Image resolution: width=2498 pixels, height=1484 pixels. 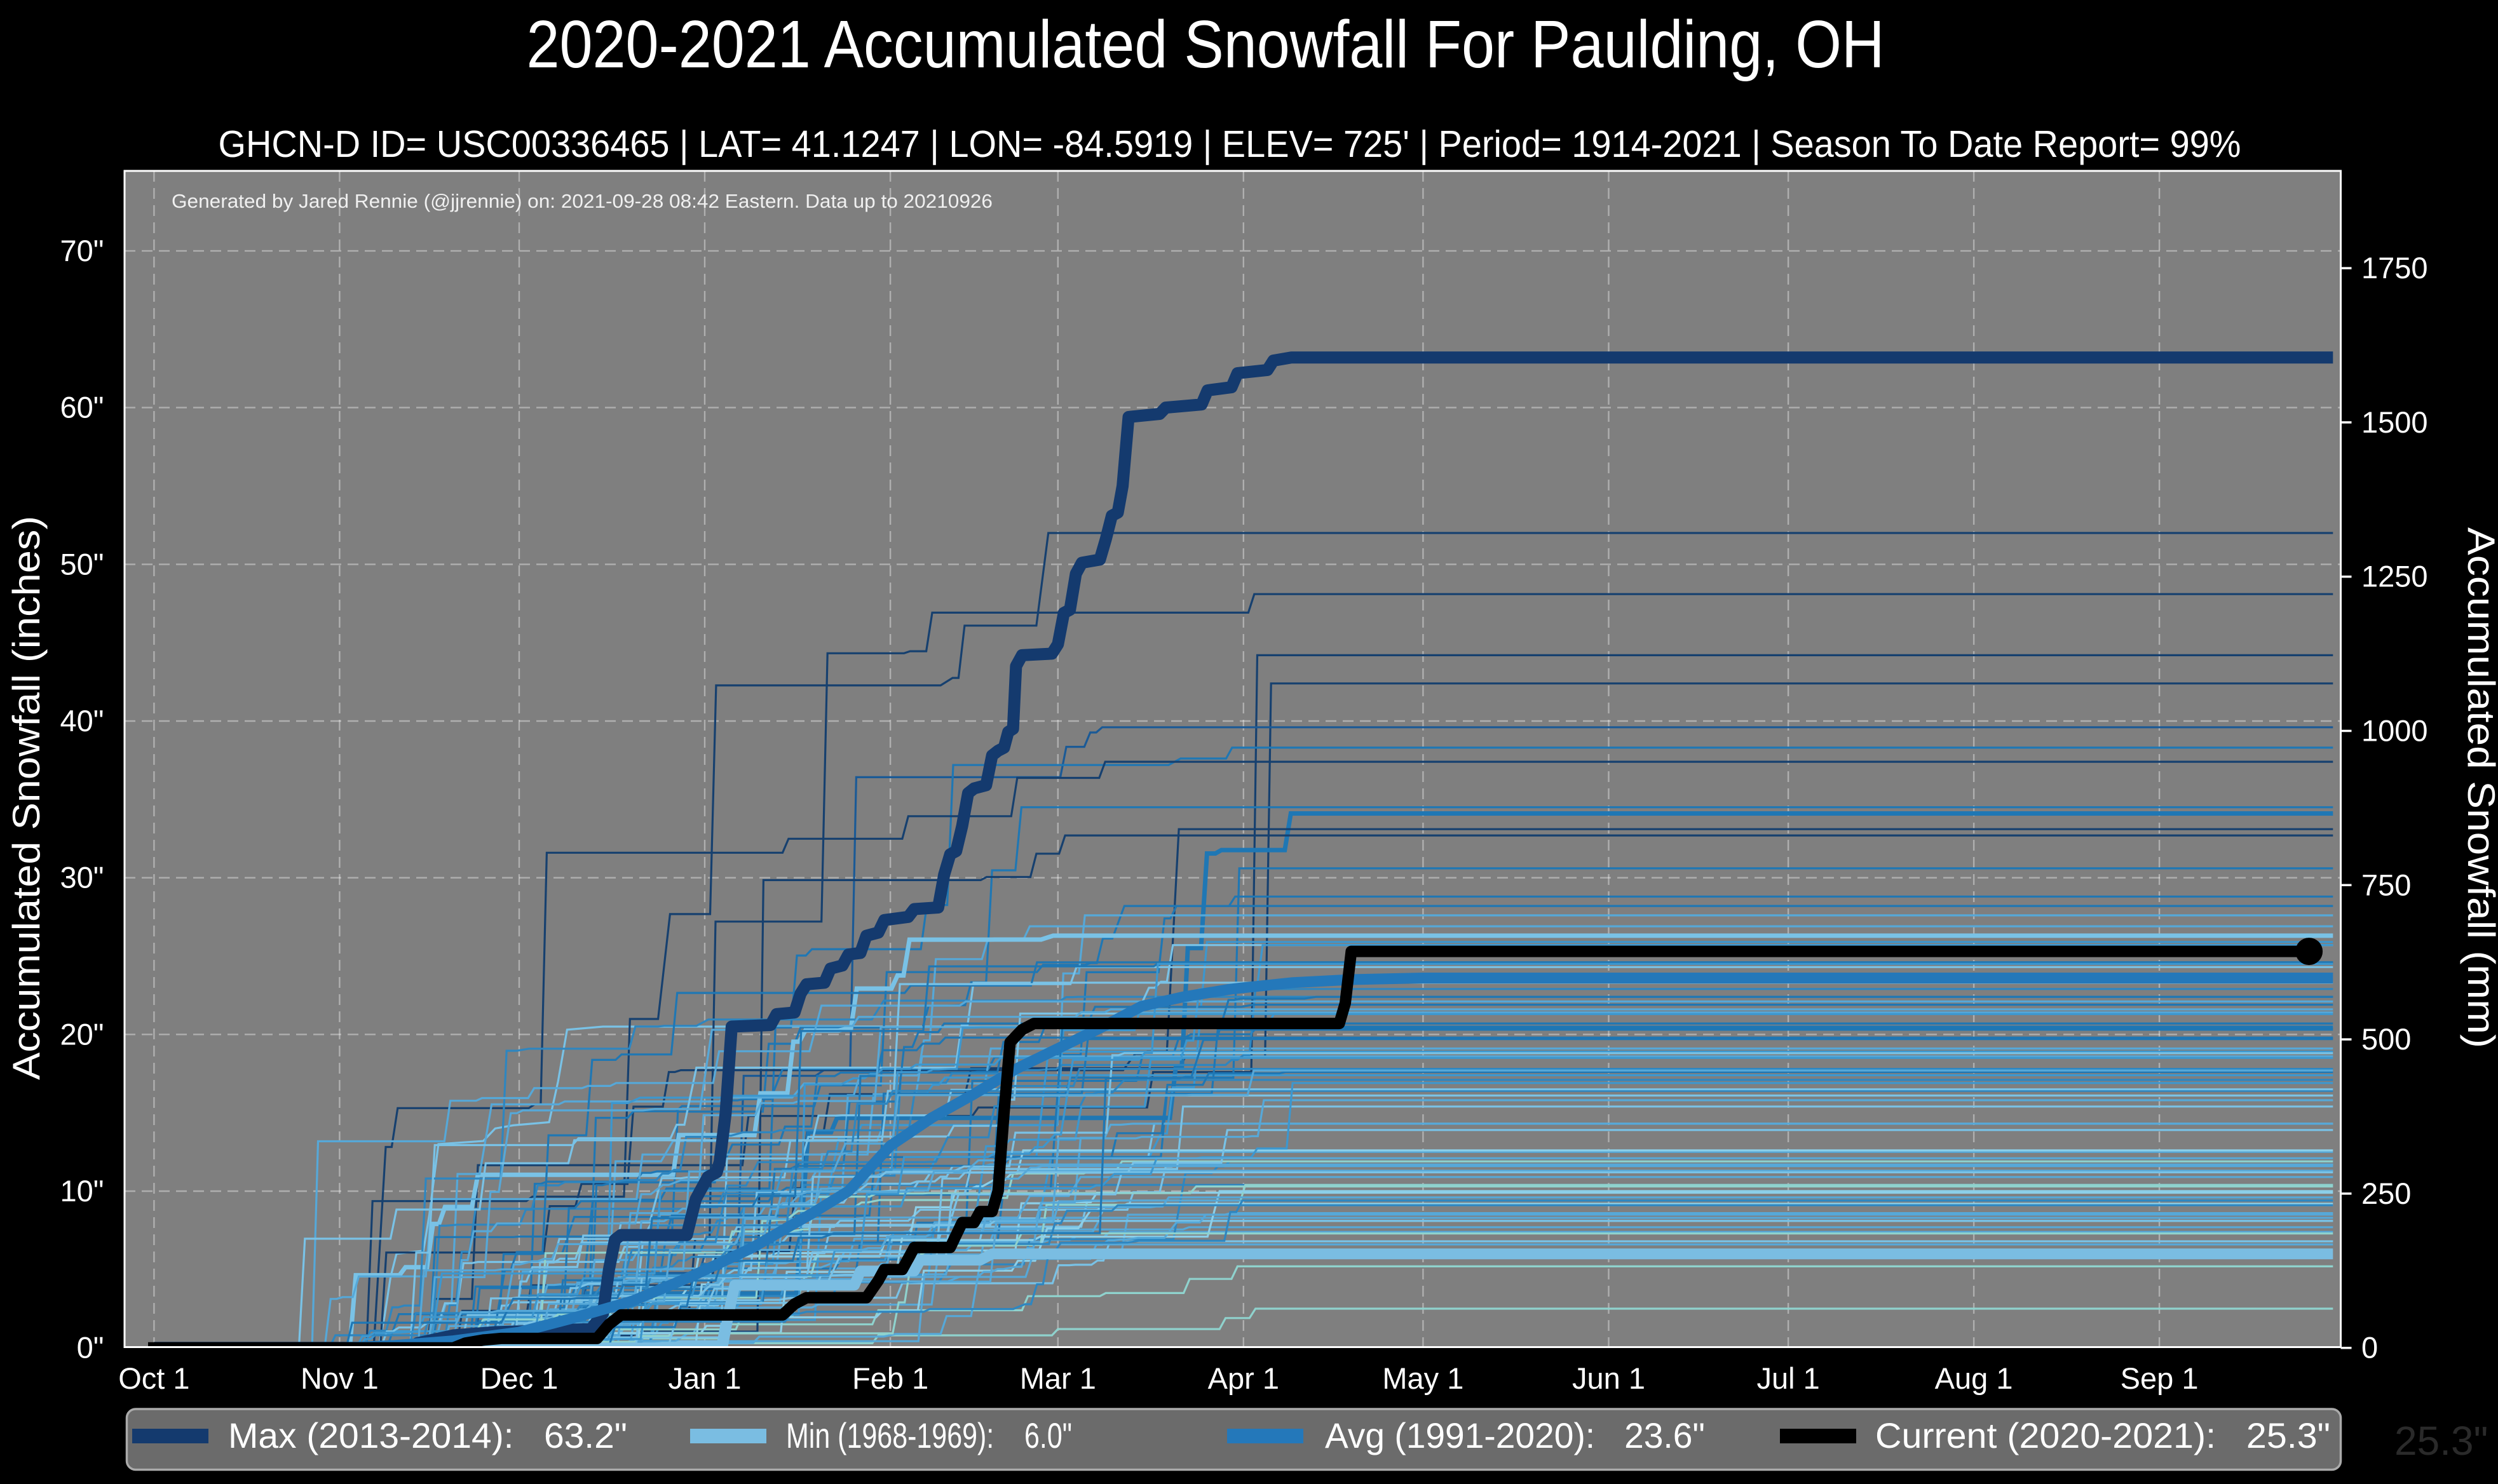 What do you see at coordinates (1243, 1378) in the screenshot?
I see `svg-text: Apr 1` at bounding box center [1243, 1378].